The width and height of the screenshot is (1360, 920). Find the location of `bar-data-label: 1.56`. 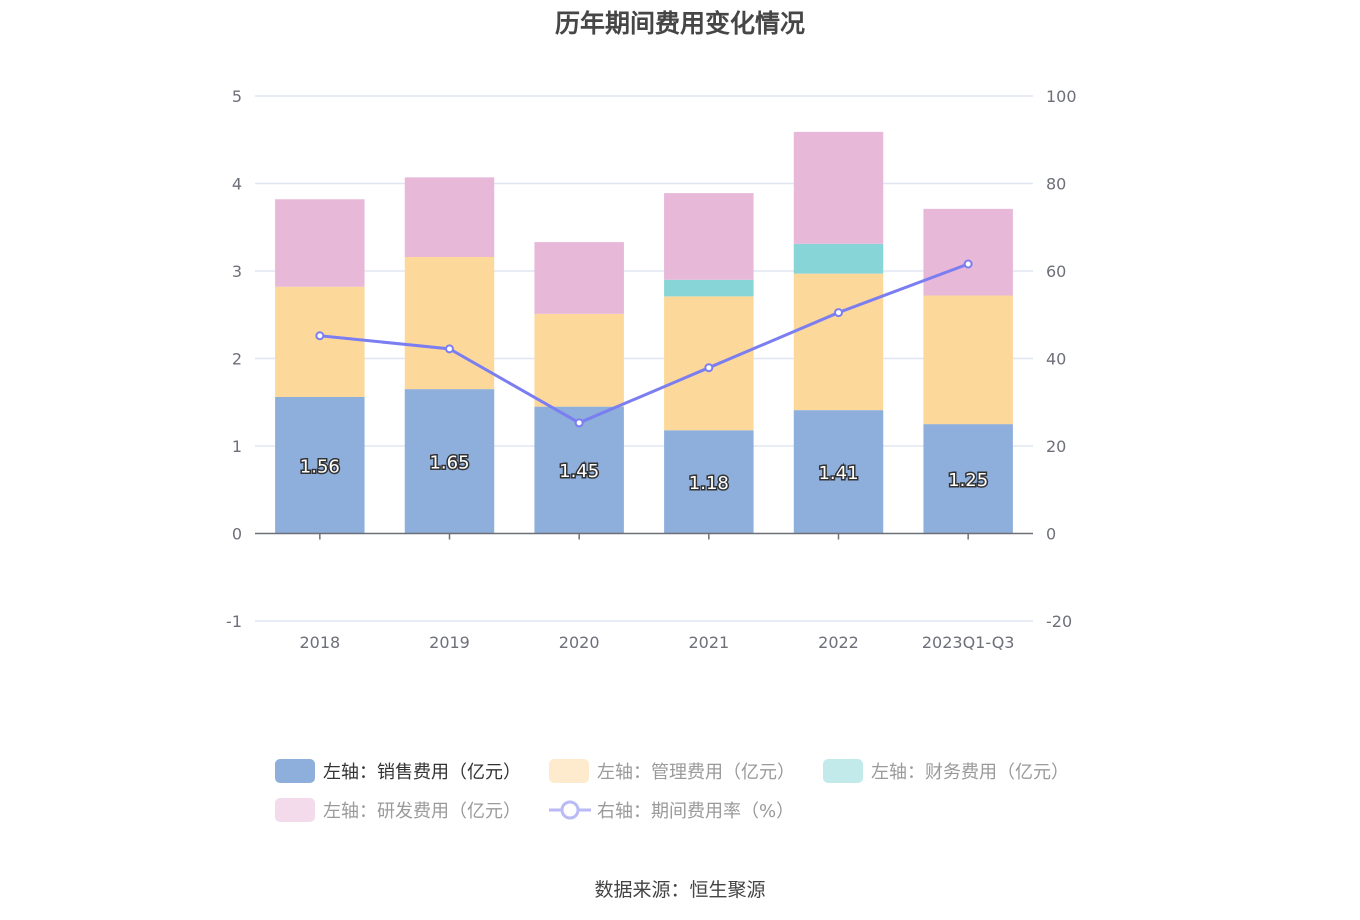

bar-data-label: 1.56 is located at coordinates (320, 466).